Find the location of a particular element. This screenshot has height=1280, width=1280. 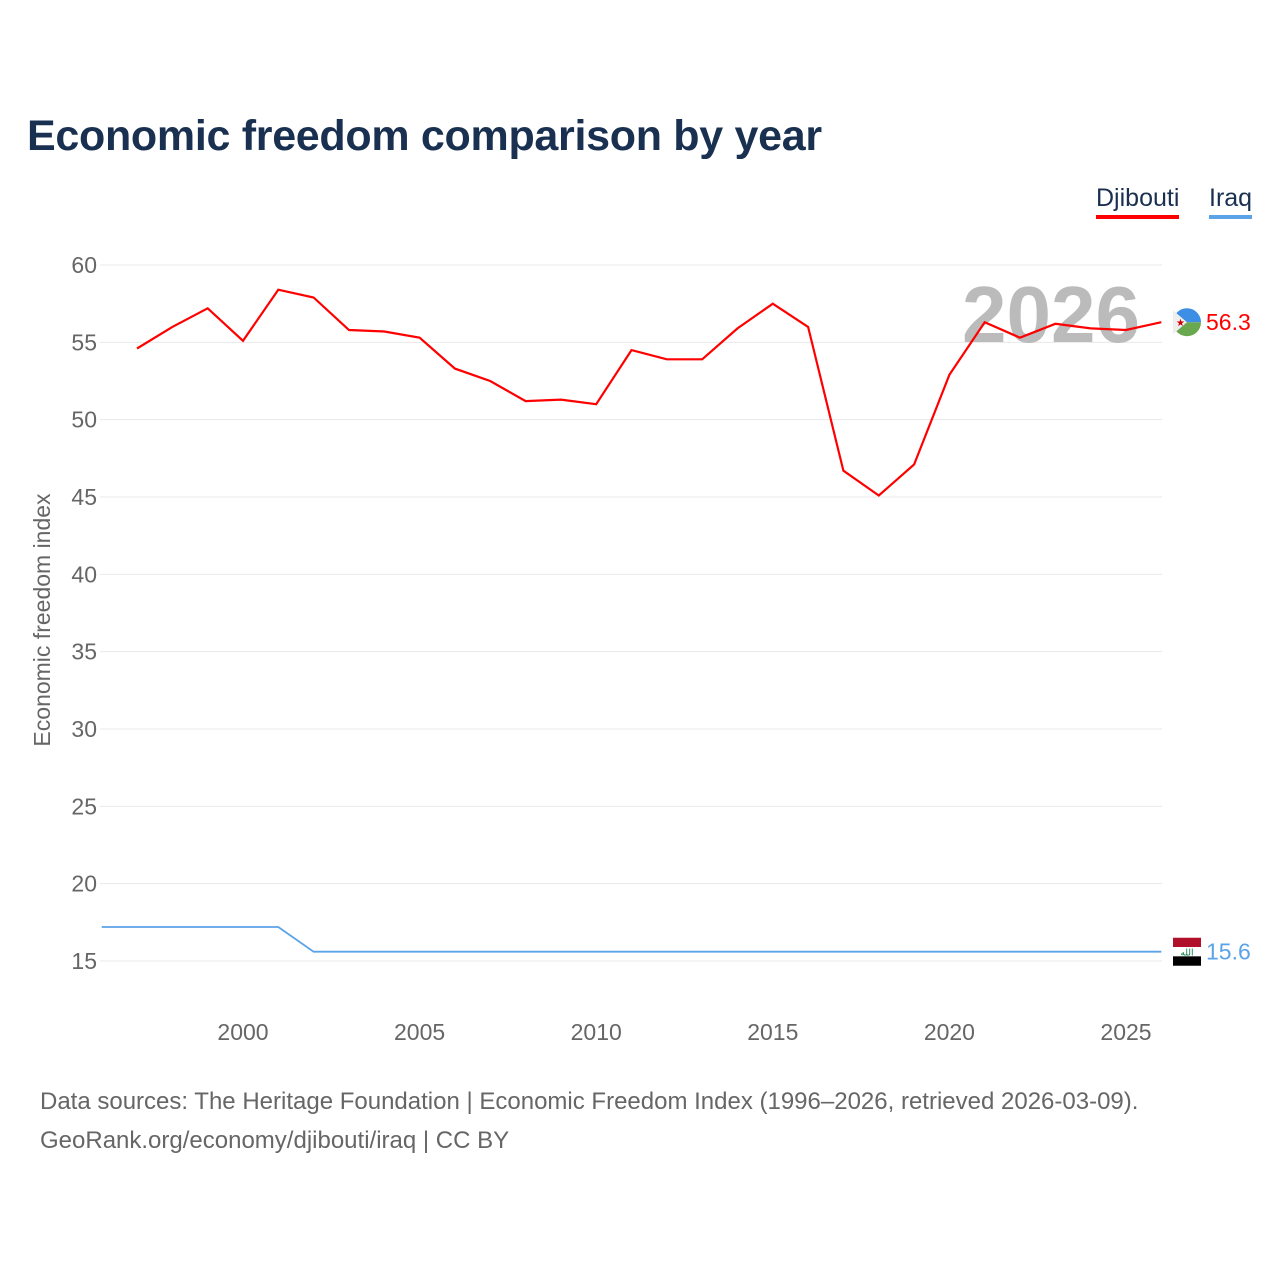

end-label-djibouti: 56.3 is located at coordinates (1228, 322).